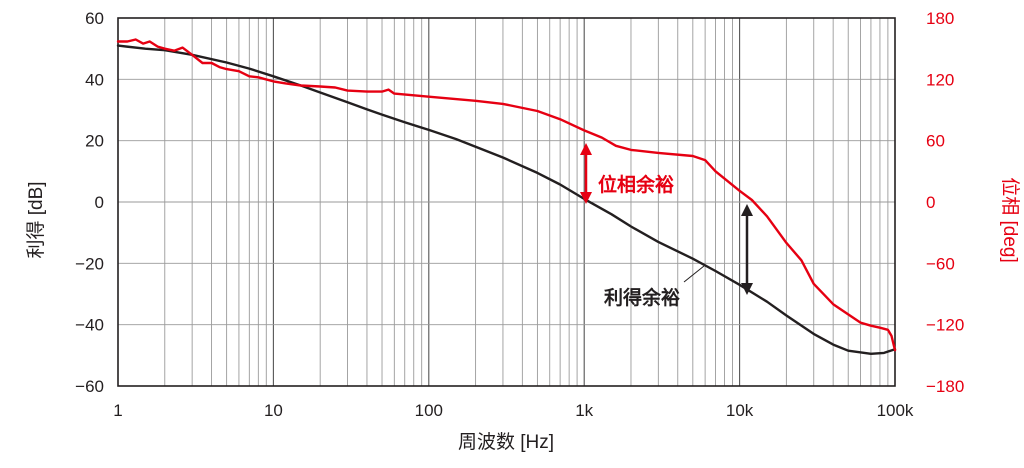 This screenshot has width=1024, height=468. What do you see at coordinates (678, 256) in the screenshot?
I see `gain-margin-annotation: 利得余裕` at bounding box center [678, 256].